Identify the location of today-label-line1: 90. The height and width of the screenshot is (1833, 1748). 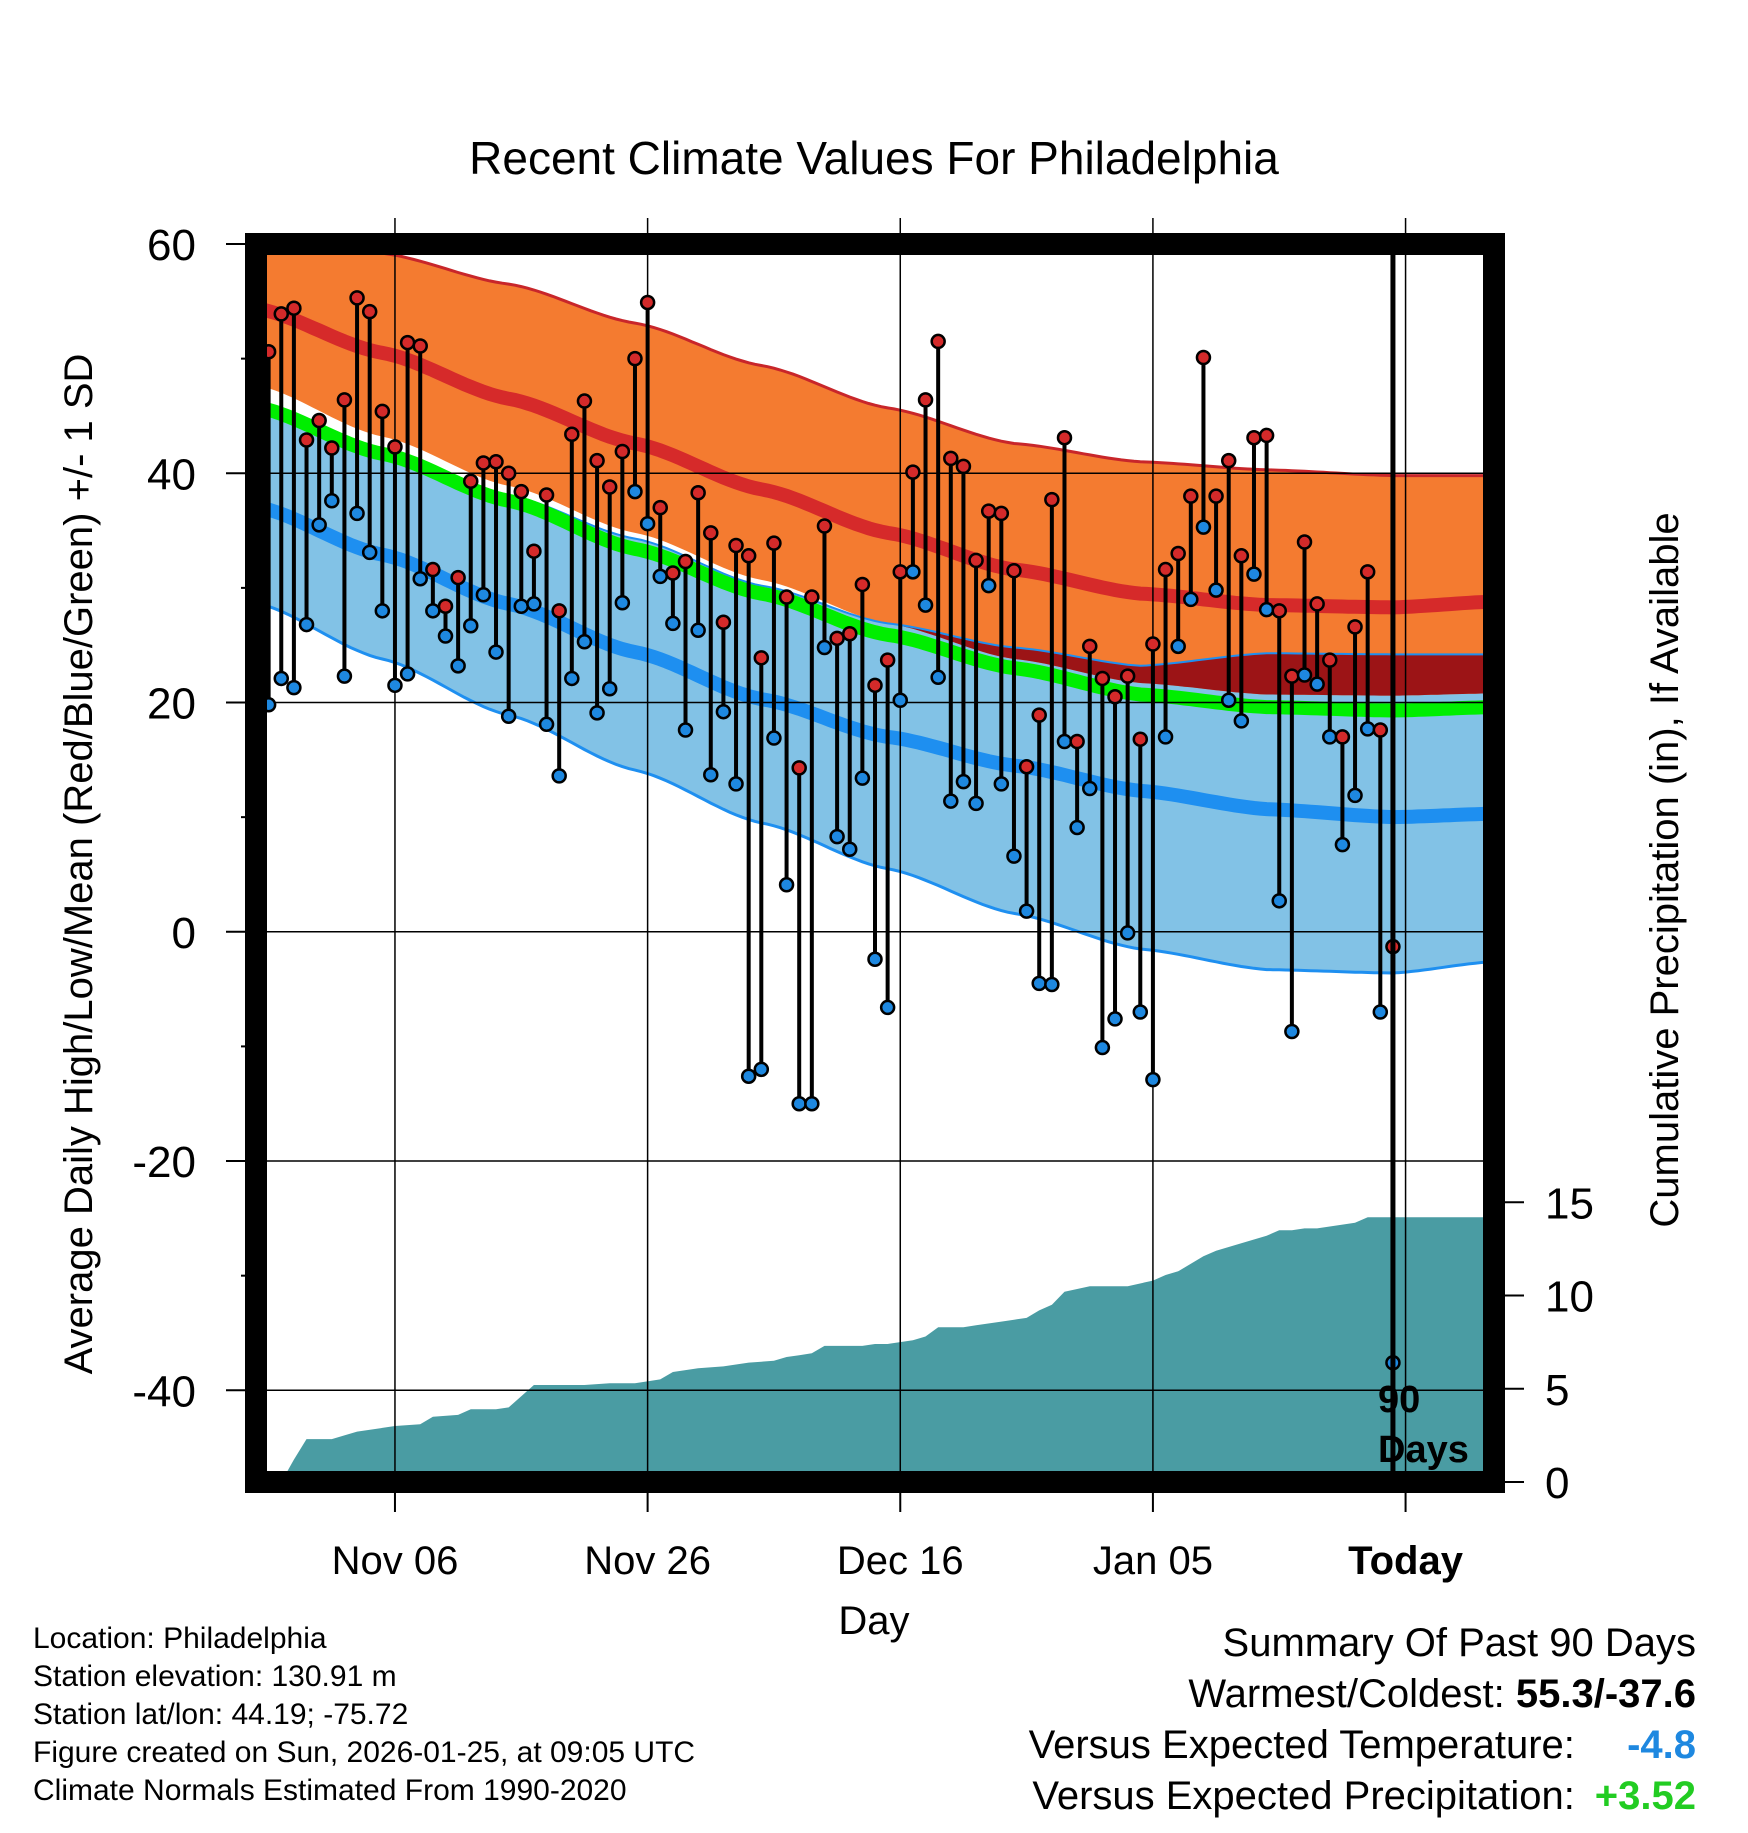
(1399, 1400).